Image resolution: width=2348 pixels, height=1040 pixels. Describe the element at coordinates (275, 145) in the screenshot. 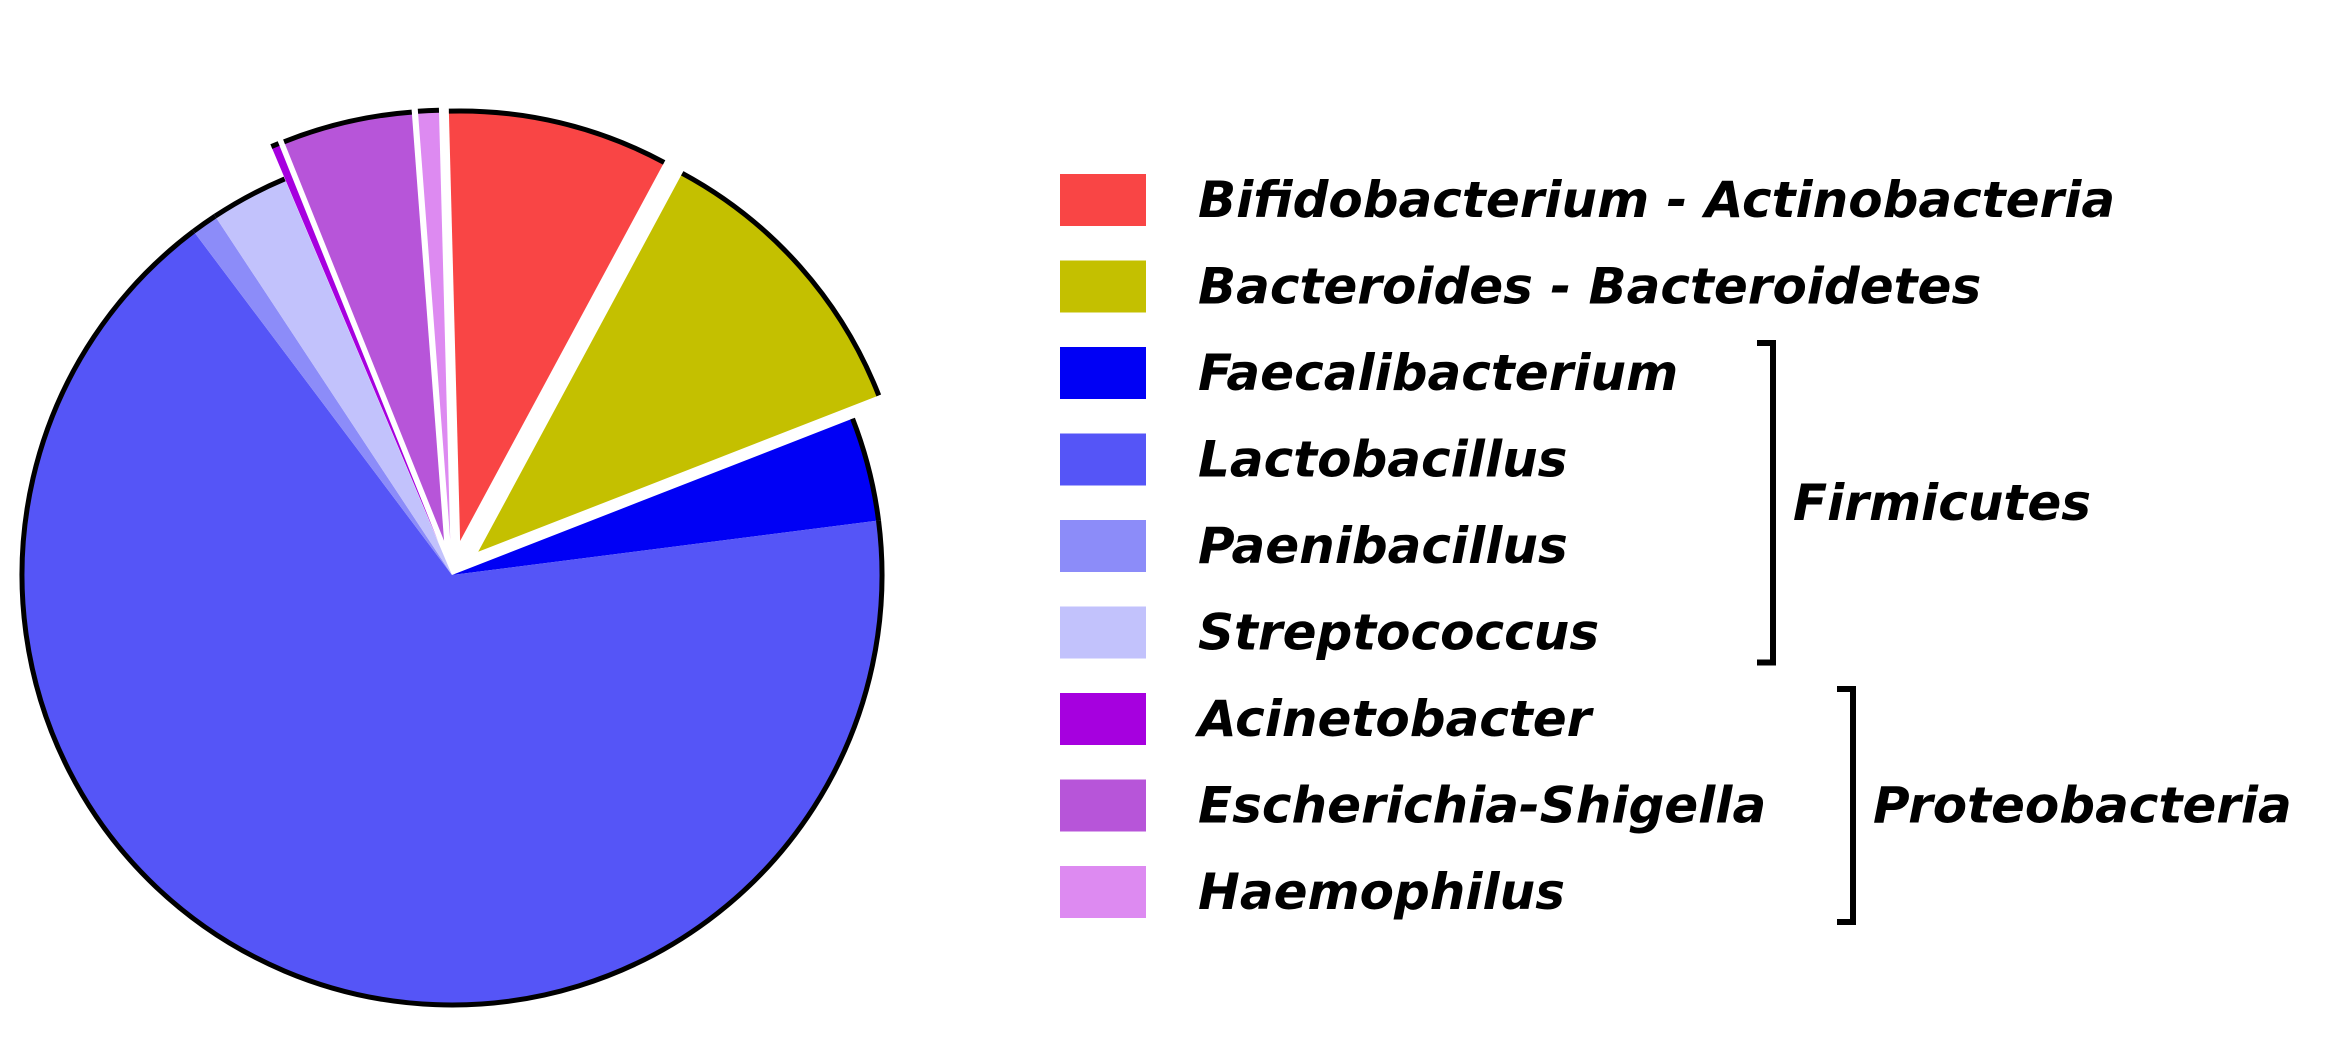

I see `pie-slice-outline-acinetobacter` at that location.